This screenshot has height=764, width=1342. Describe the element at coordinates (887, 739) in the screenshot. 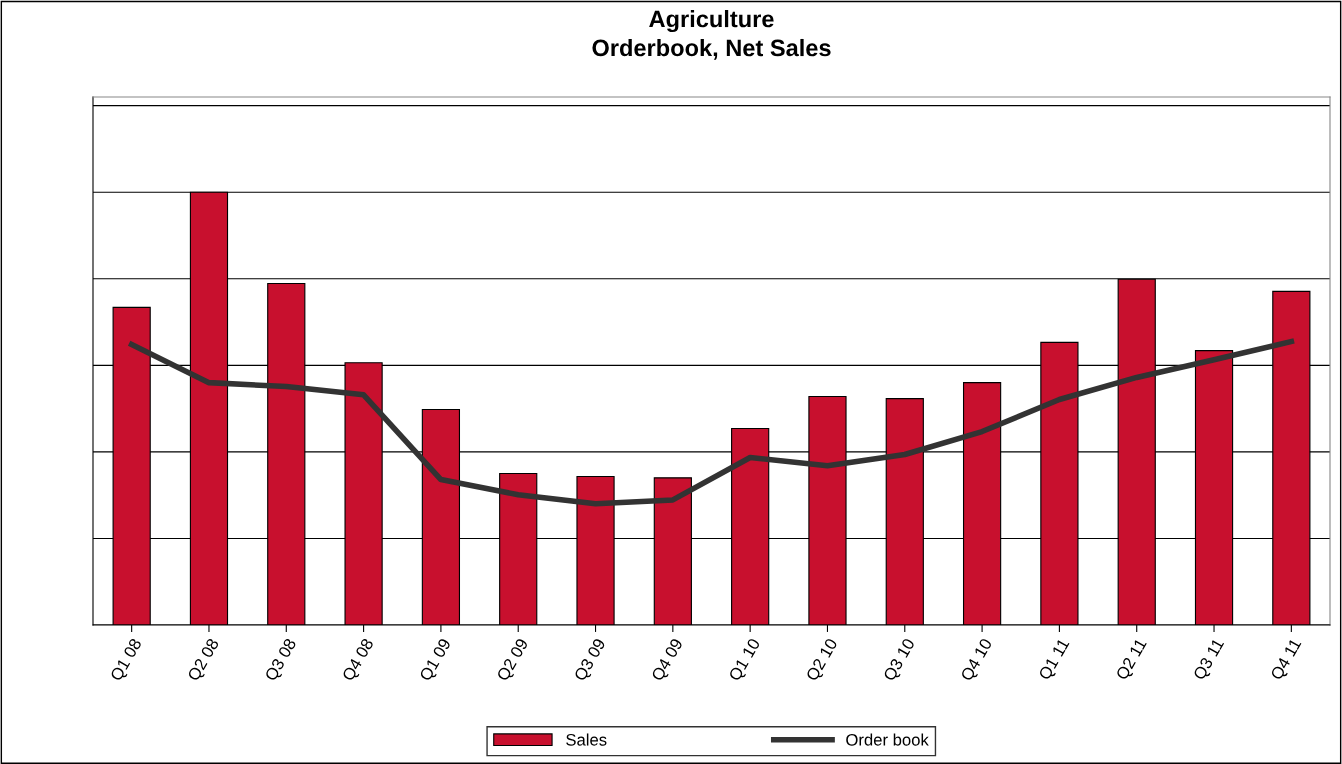

I see `legend-label: Order book` at that location.